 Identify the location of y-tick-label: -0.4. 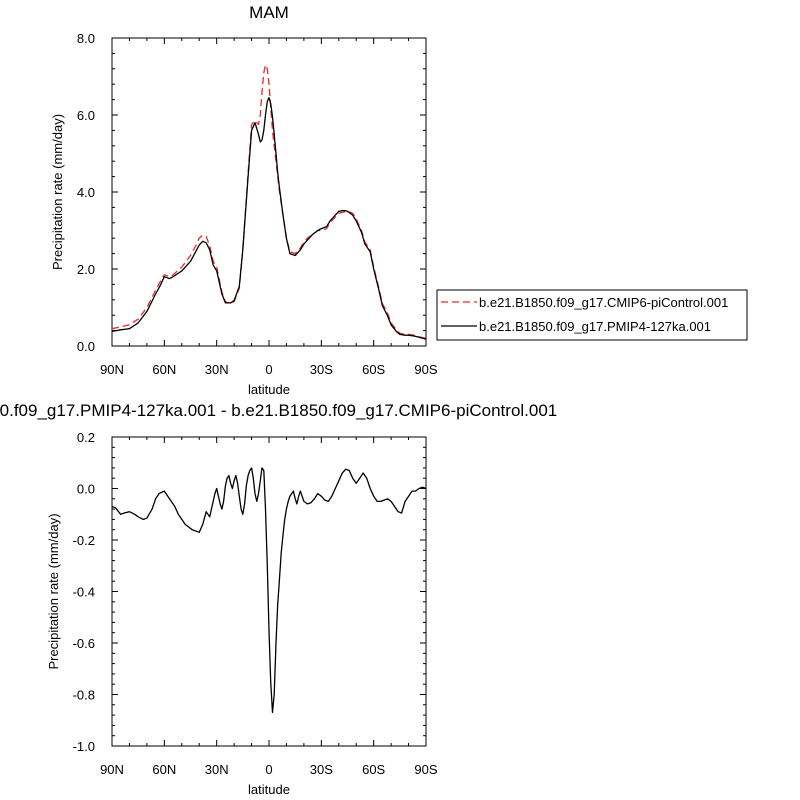
(84, 592).